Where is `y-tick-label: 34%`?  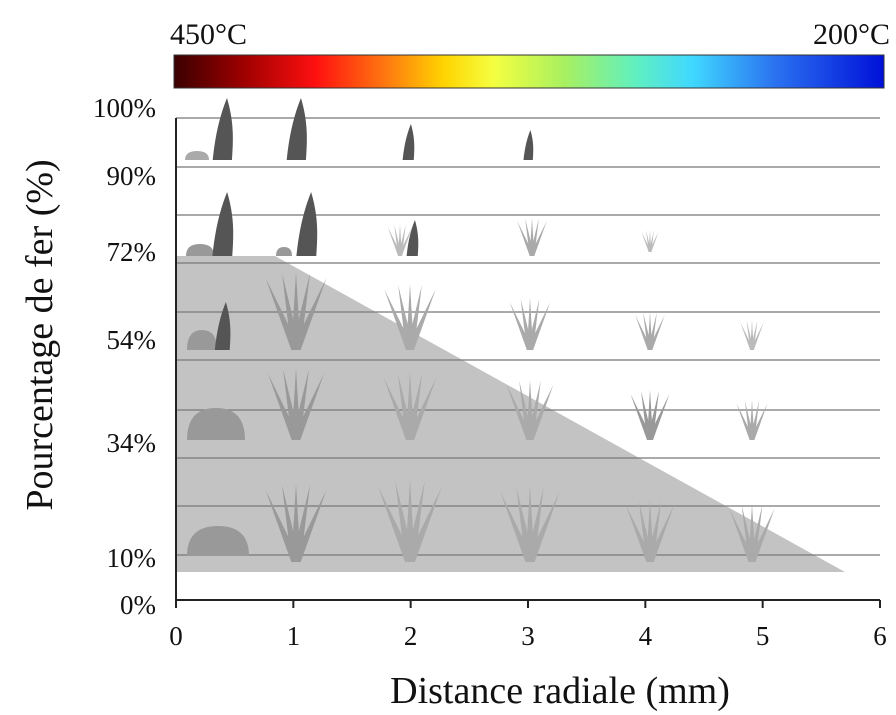 y-tick-label: 34% is located at coordinates (132, 443).